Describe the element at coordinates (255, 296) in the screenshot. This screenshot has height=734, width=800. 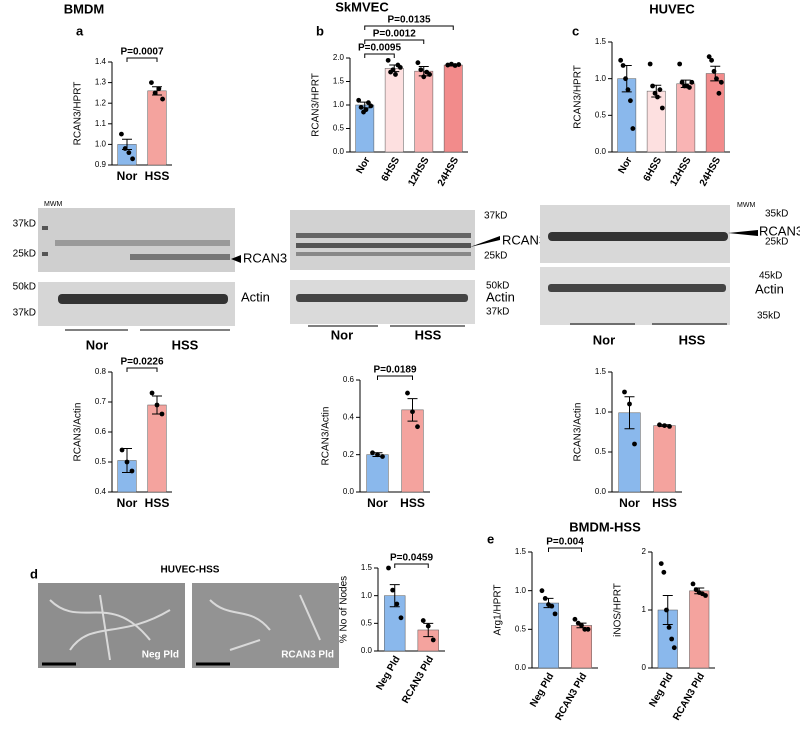
I see `control-label: Actin` at that location.